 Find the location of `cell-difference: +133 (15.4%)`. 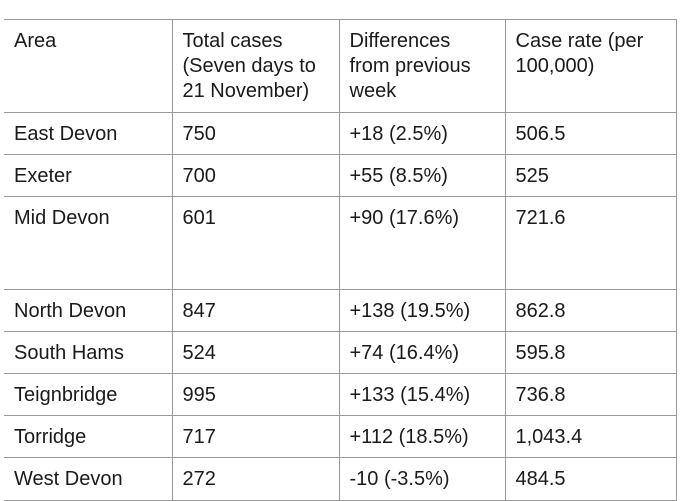

cell-difference: +133 (15.4%) is located at coordinates (422, 394).